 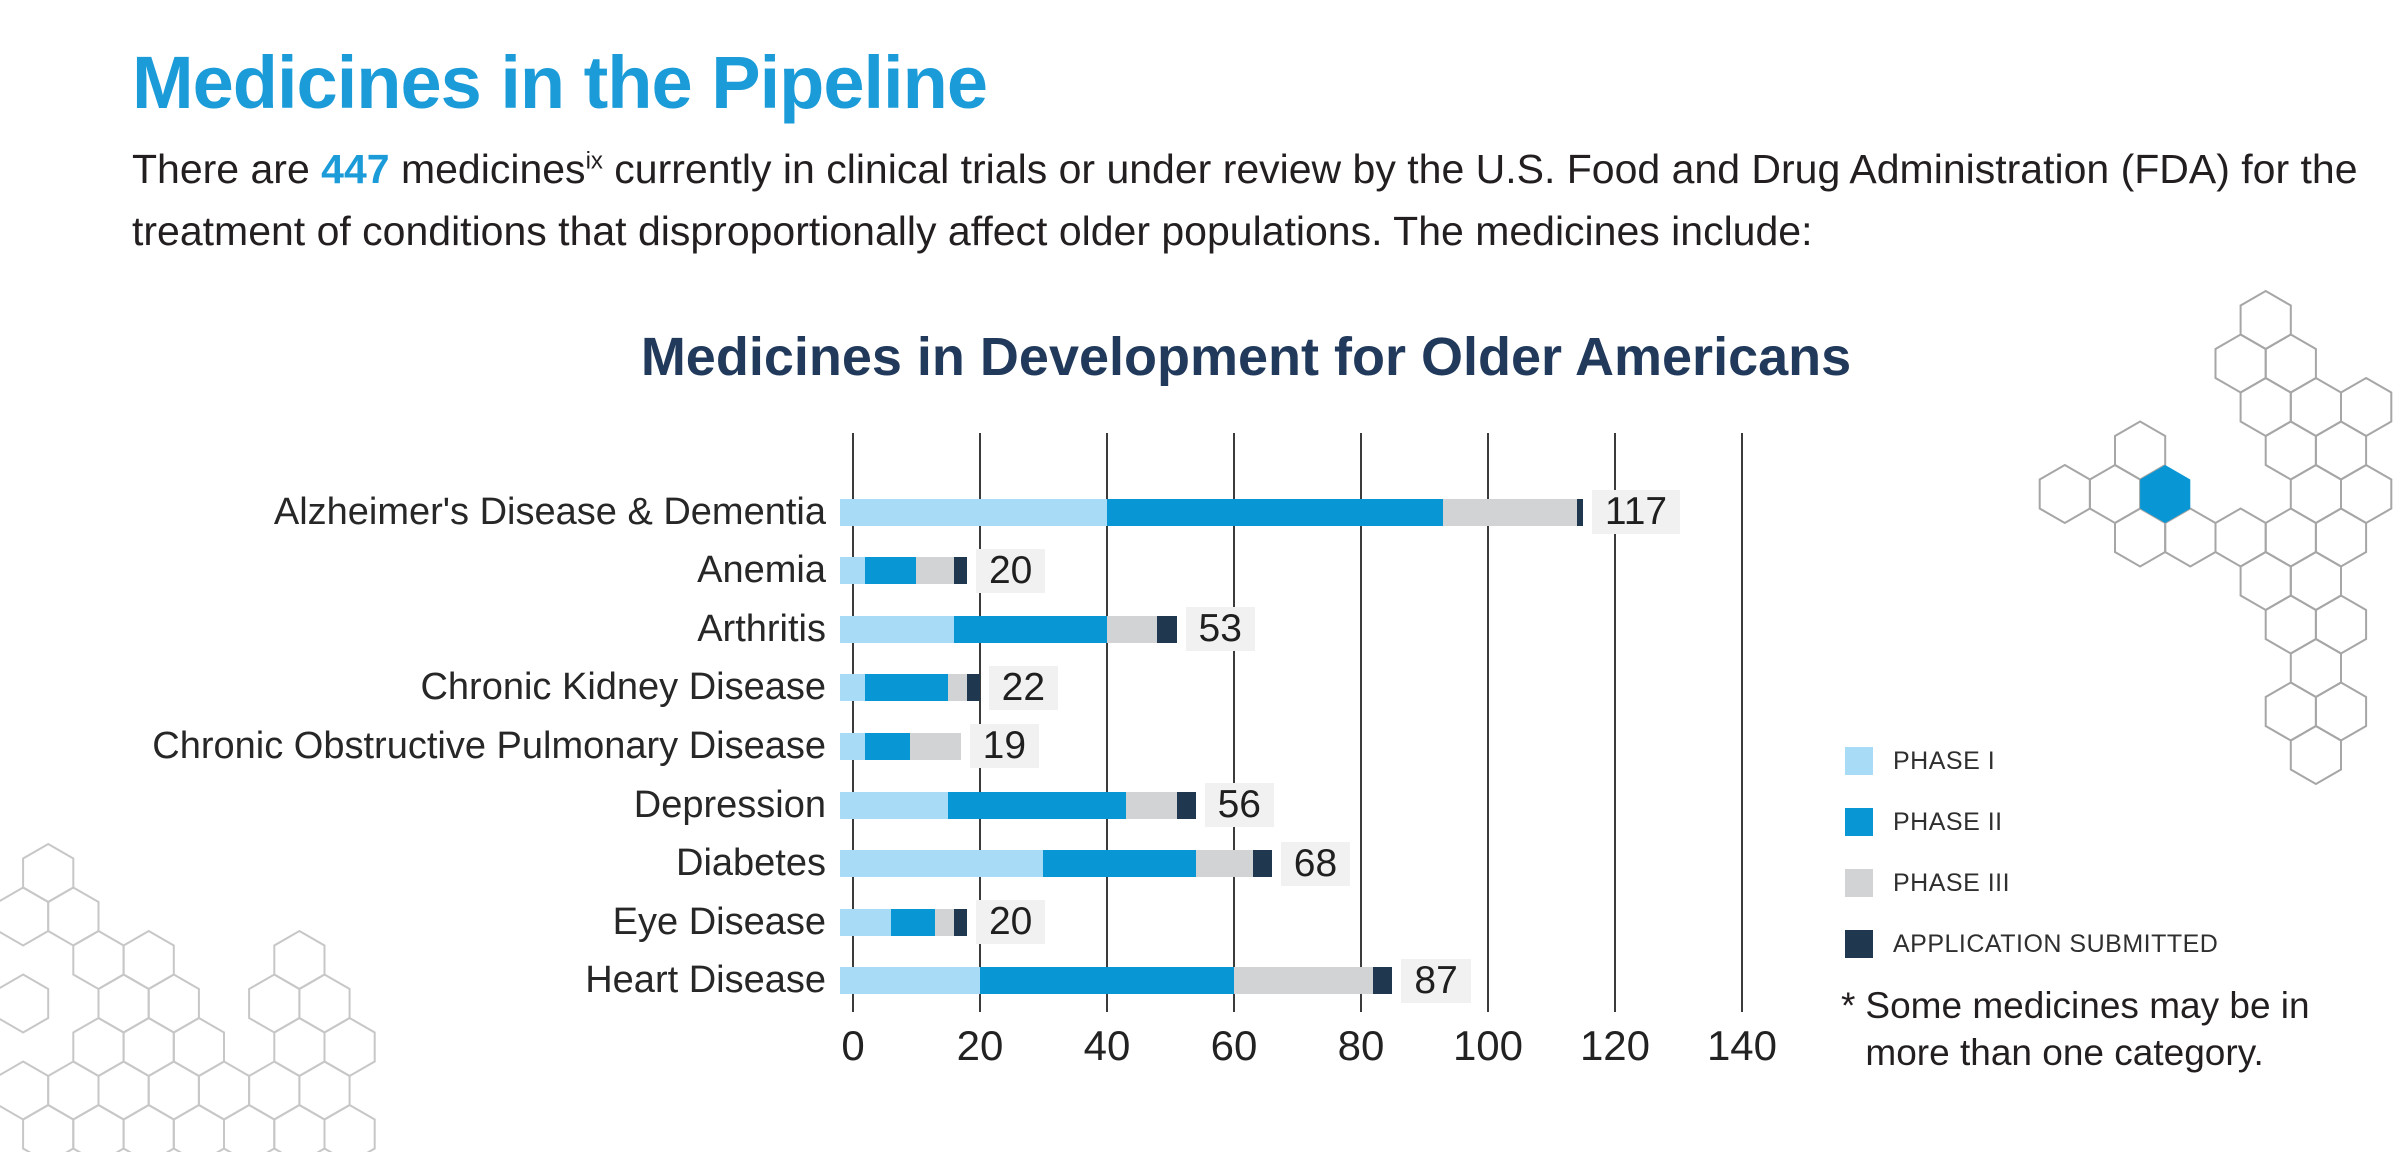 I want to click on bar-row: Chronic Obstructive Pulmonary Disease 19, so click(x=1200, y=746).